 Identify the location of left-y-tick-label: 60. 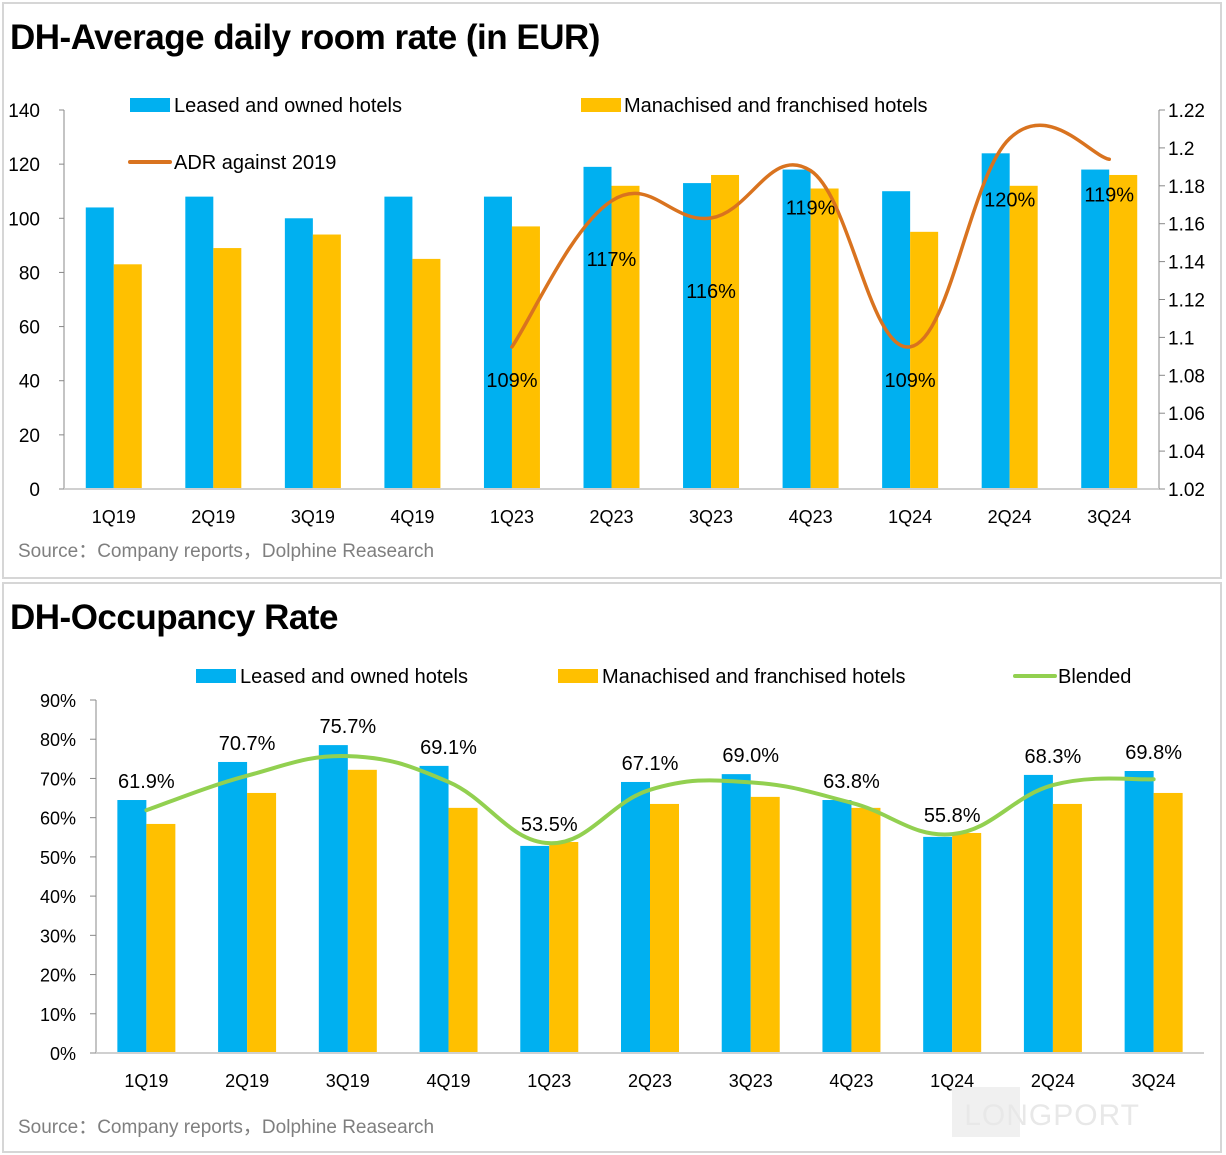
(29, 328).